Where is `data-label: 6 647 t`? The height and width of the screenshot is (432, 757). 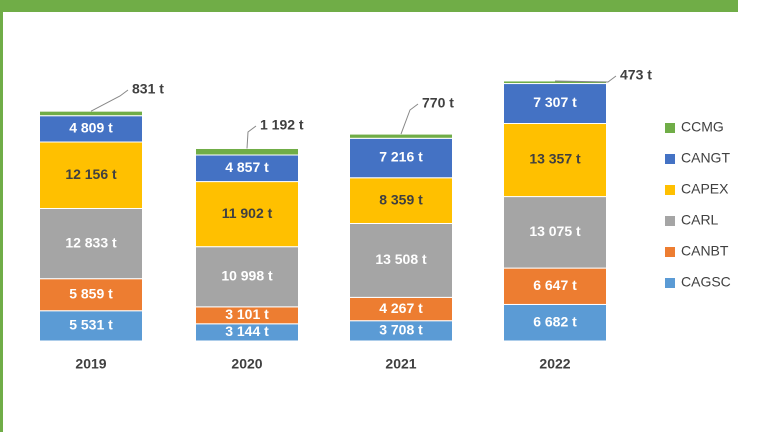
data-label: 6 647 t is located at coordinates (555, 285).